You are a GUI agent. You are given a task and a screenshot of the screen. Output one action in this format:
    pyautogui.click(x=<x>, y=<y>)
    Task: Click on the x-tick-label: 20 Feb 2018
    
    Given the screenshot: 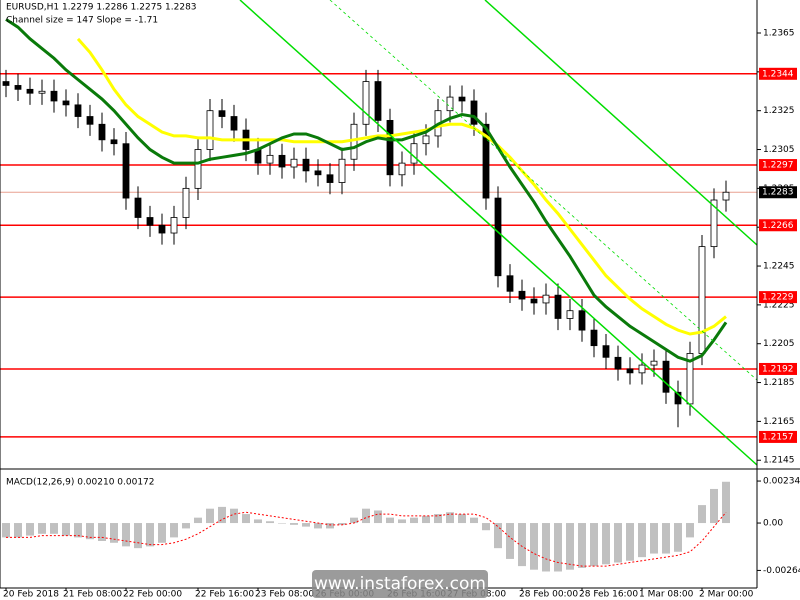 What is the action you would take?
    pyautogui.click(x=31, y=595)
    